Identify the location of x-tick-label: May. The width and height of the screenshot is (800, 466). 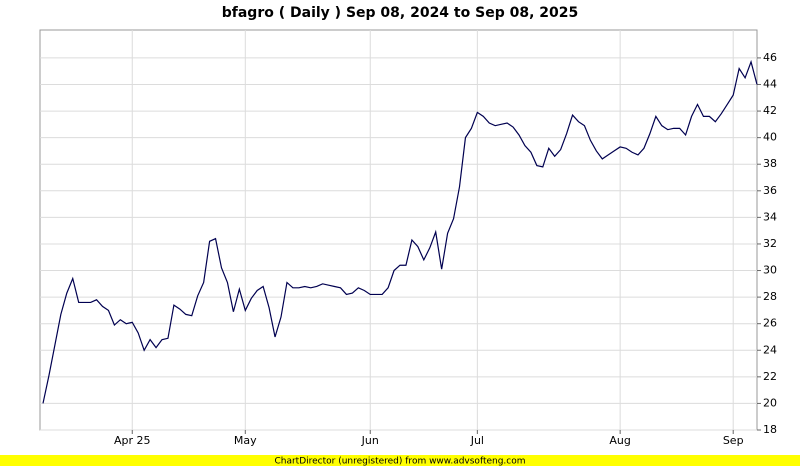
(245, 440).